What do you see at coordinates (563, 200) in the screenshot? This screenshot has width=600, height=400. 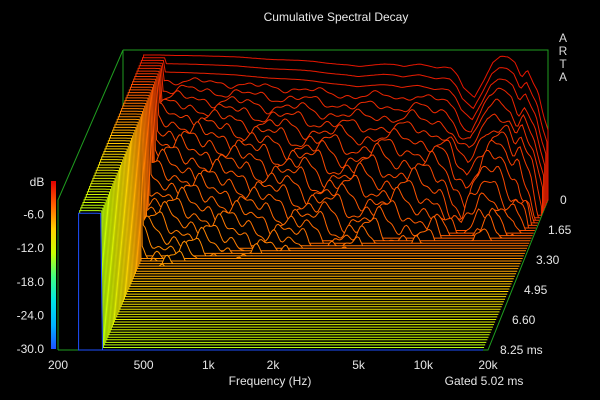 I see `time-tick-label: 0` at bounding box center [563, 200].